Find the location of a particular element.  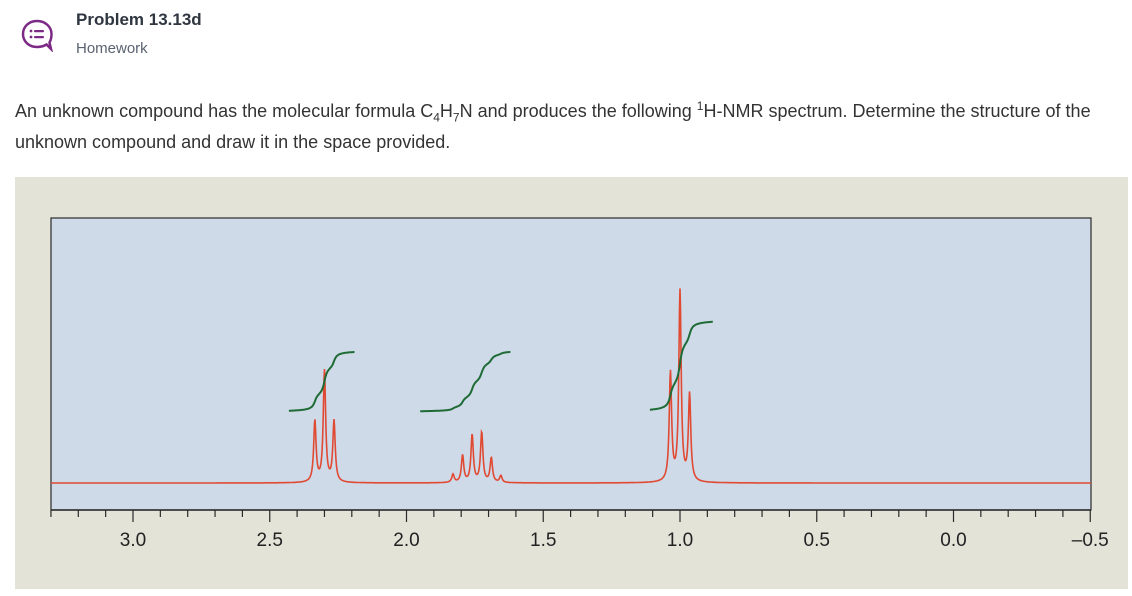

x-tick-label: 1.0 is located at coordinates (680, 540).